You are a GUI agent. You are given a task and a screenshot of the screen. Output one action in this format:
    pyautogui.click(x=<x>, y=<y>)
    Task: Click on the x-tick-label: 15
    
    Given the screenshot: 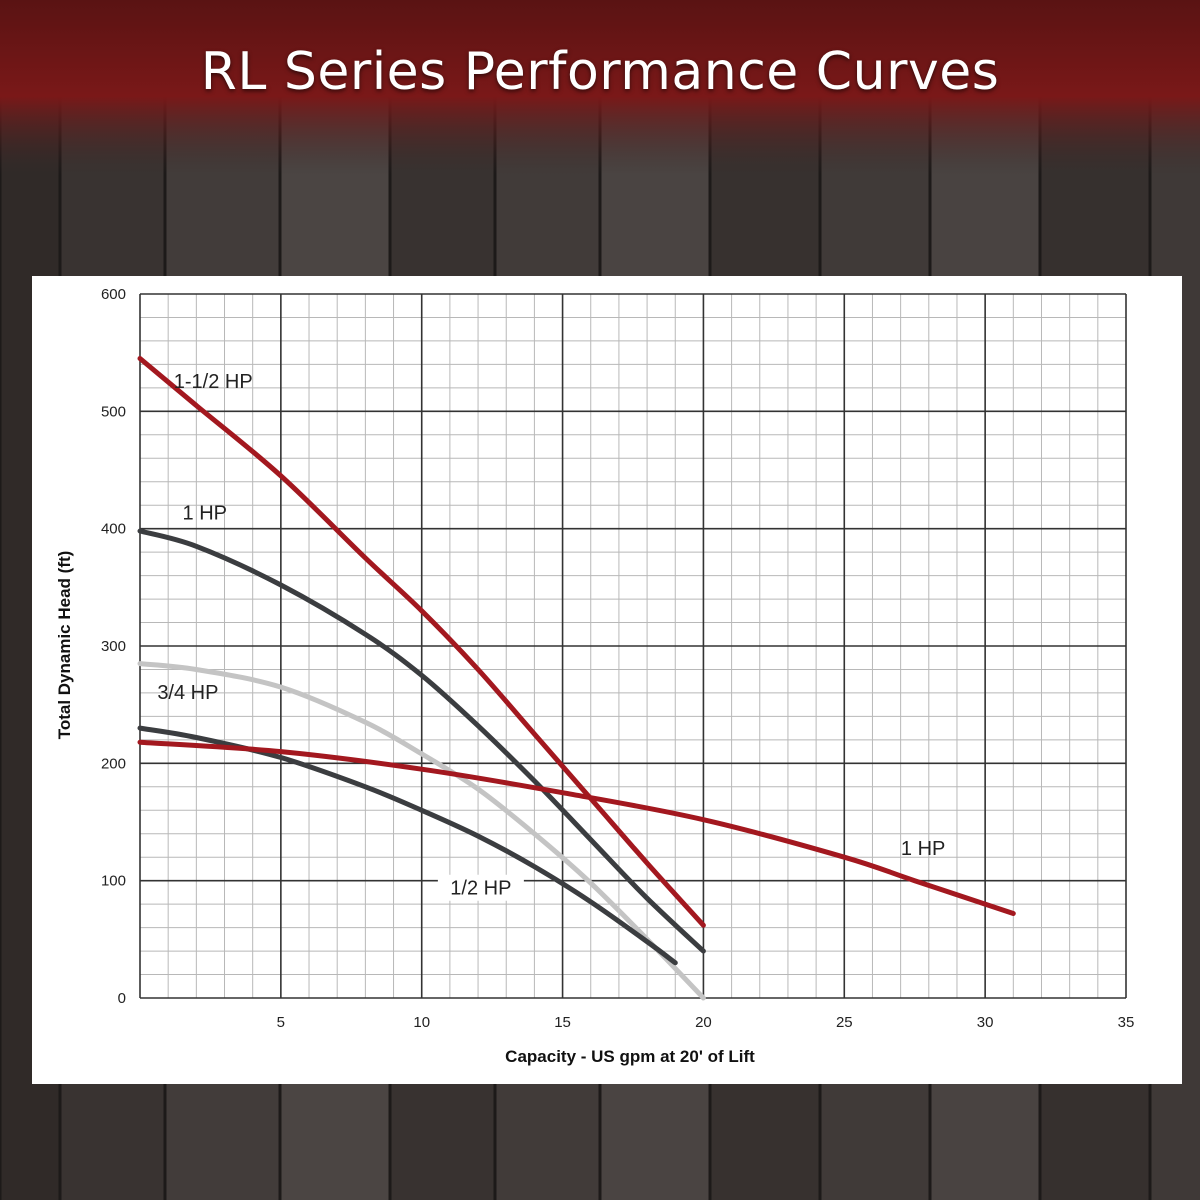 What is the action you would take?
    pyautogui.click(x=562, y=1022)
    